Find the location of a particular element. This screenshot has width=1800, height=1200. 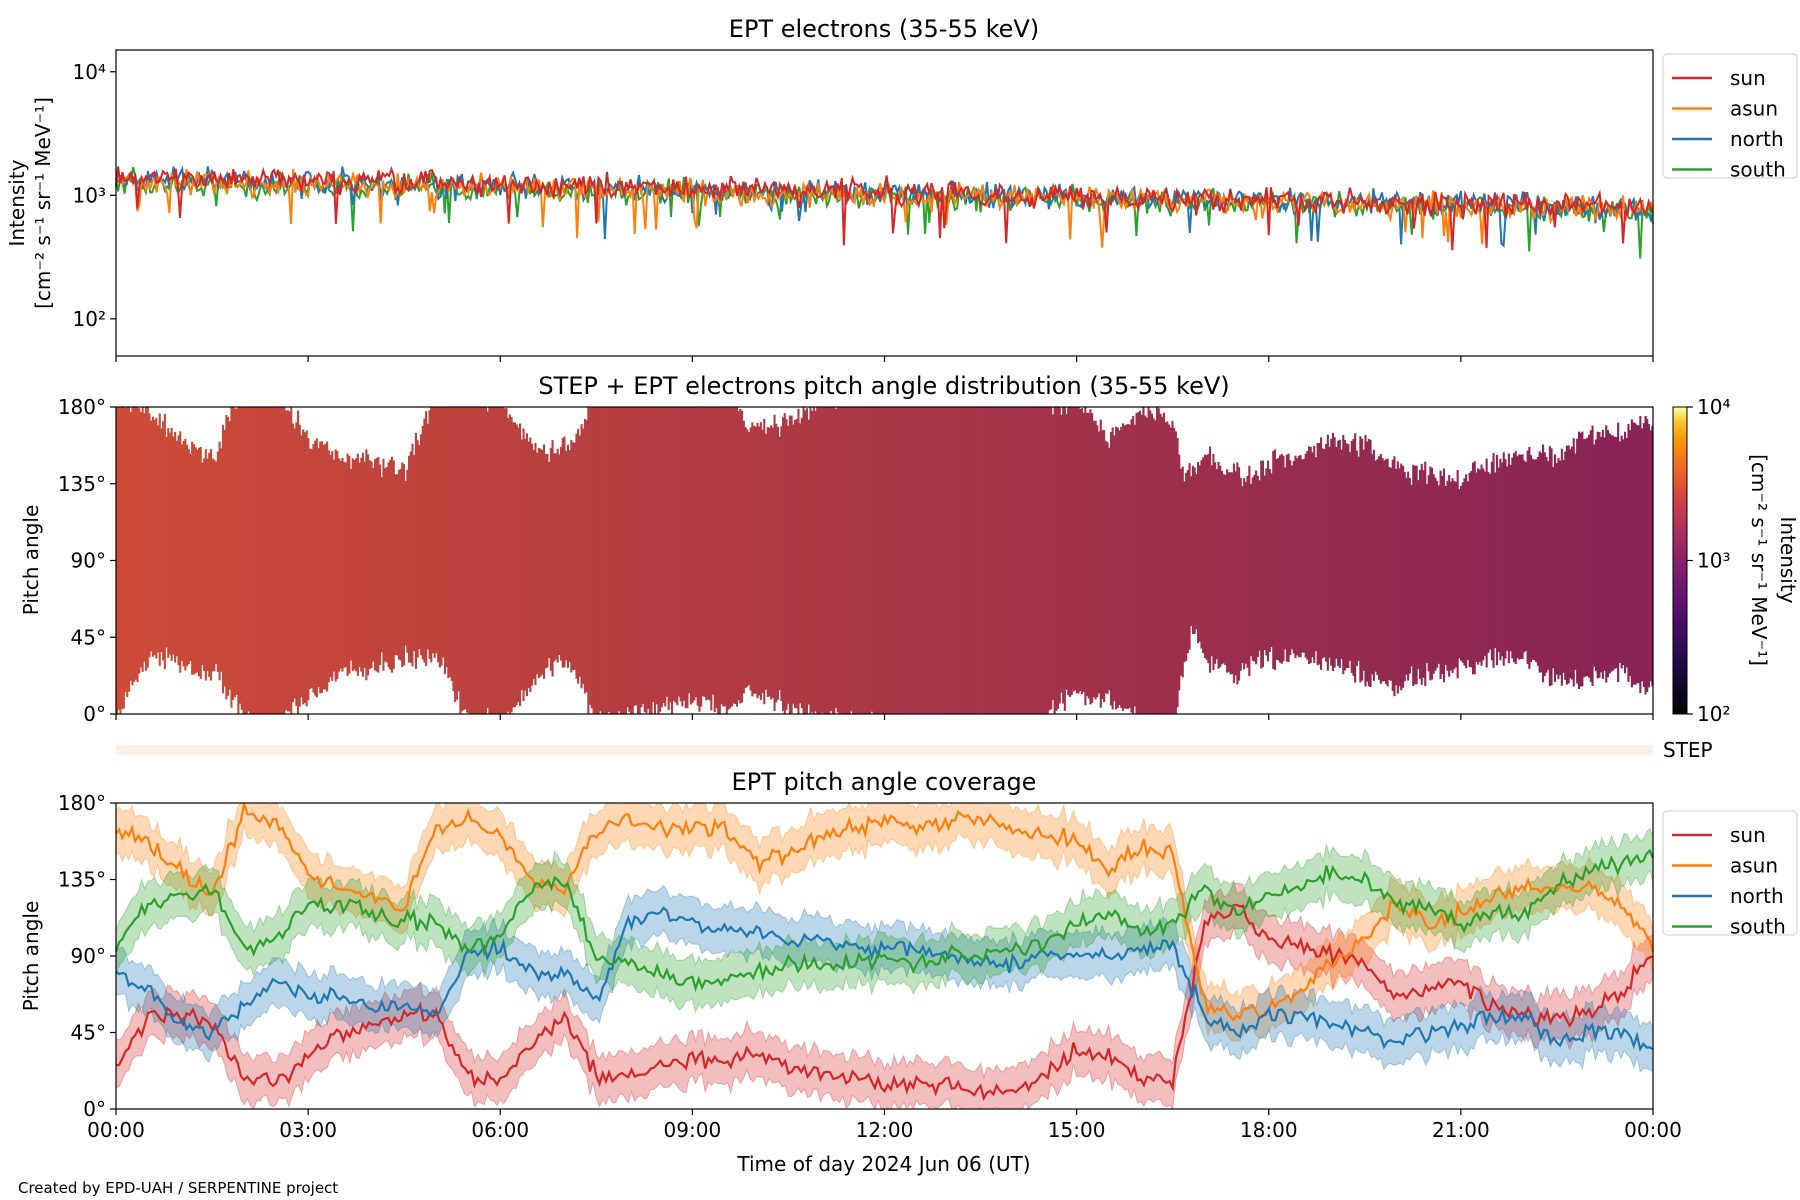

series-south-line is located at coordinates (884, 212).